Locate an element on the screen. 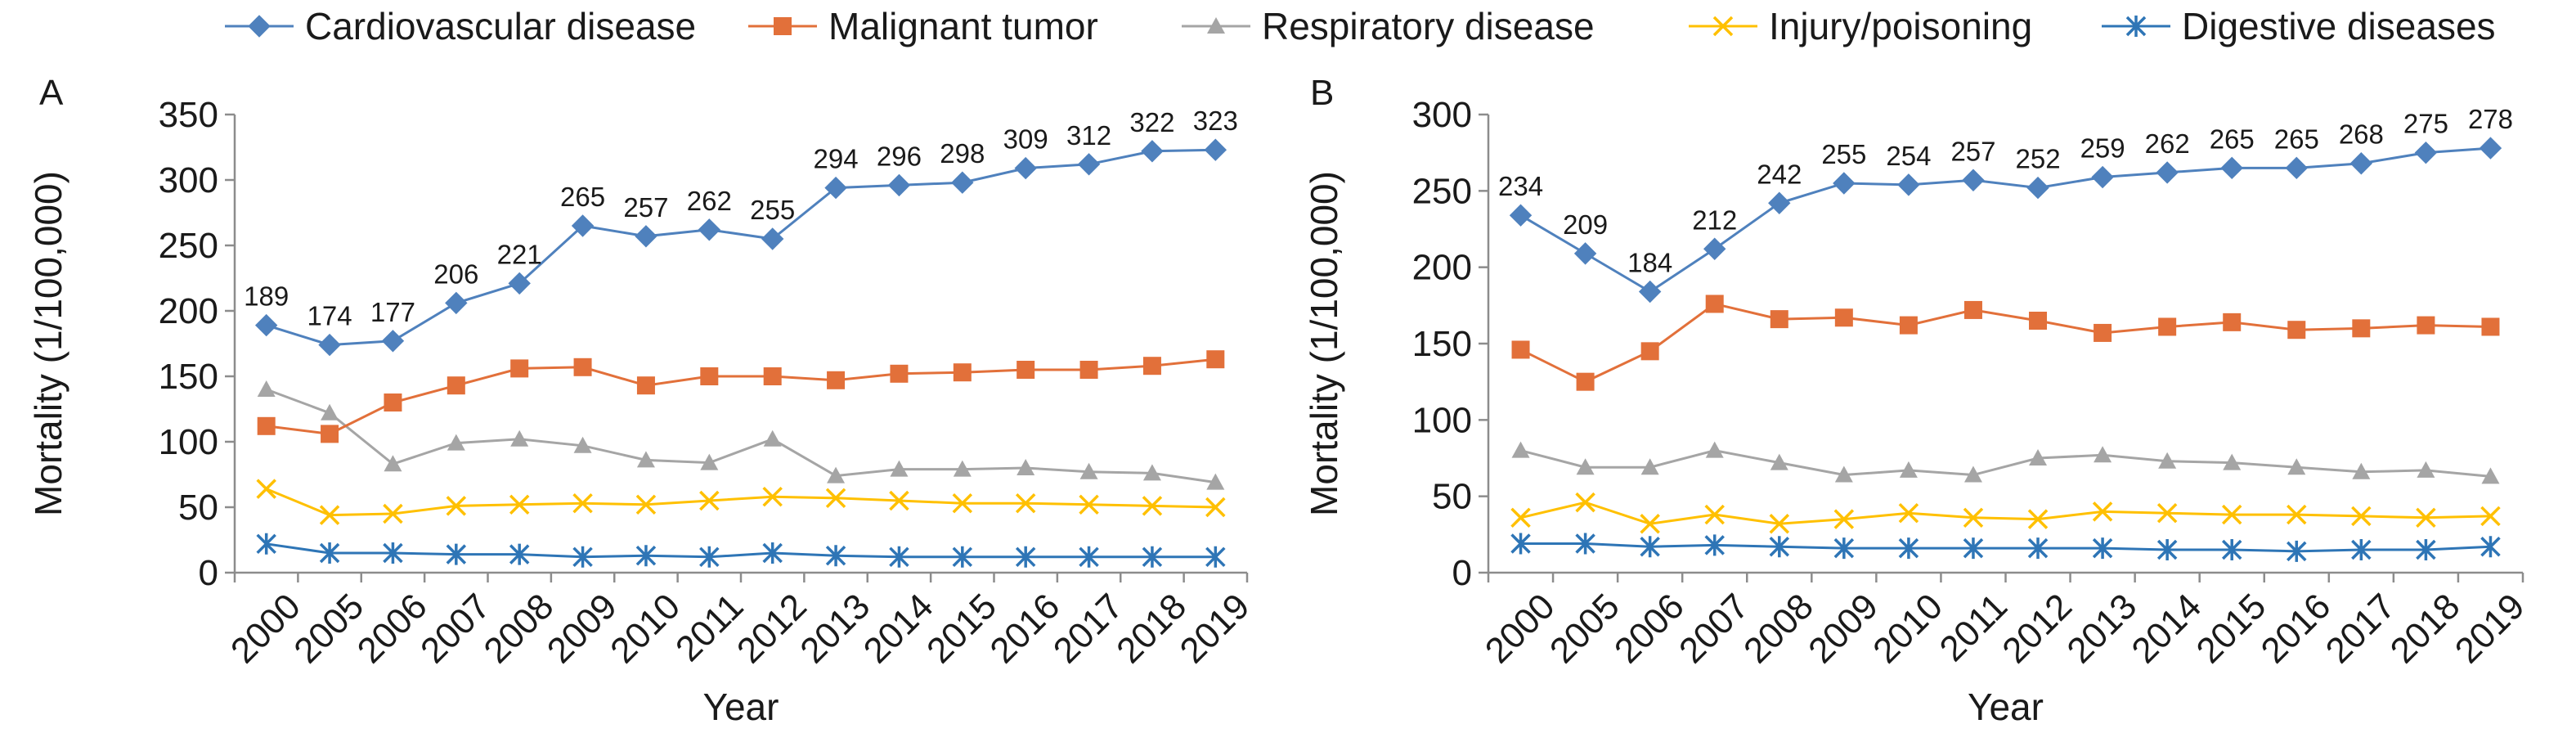 The width and height of the screenshot is (2576, 742). series-digestive-diseases is located at coordinates (741, 550).